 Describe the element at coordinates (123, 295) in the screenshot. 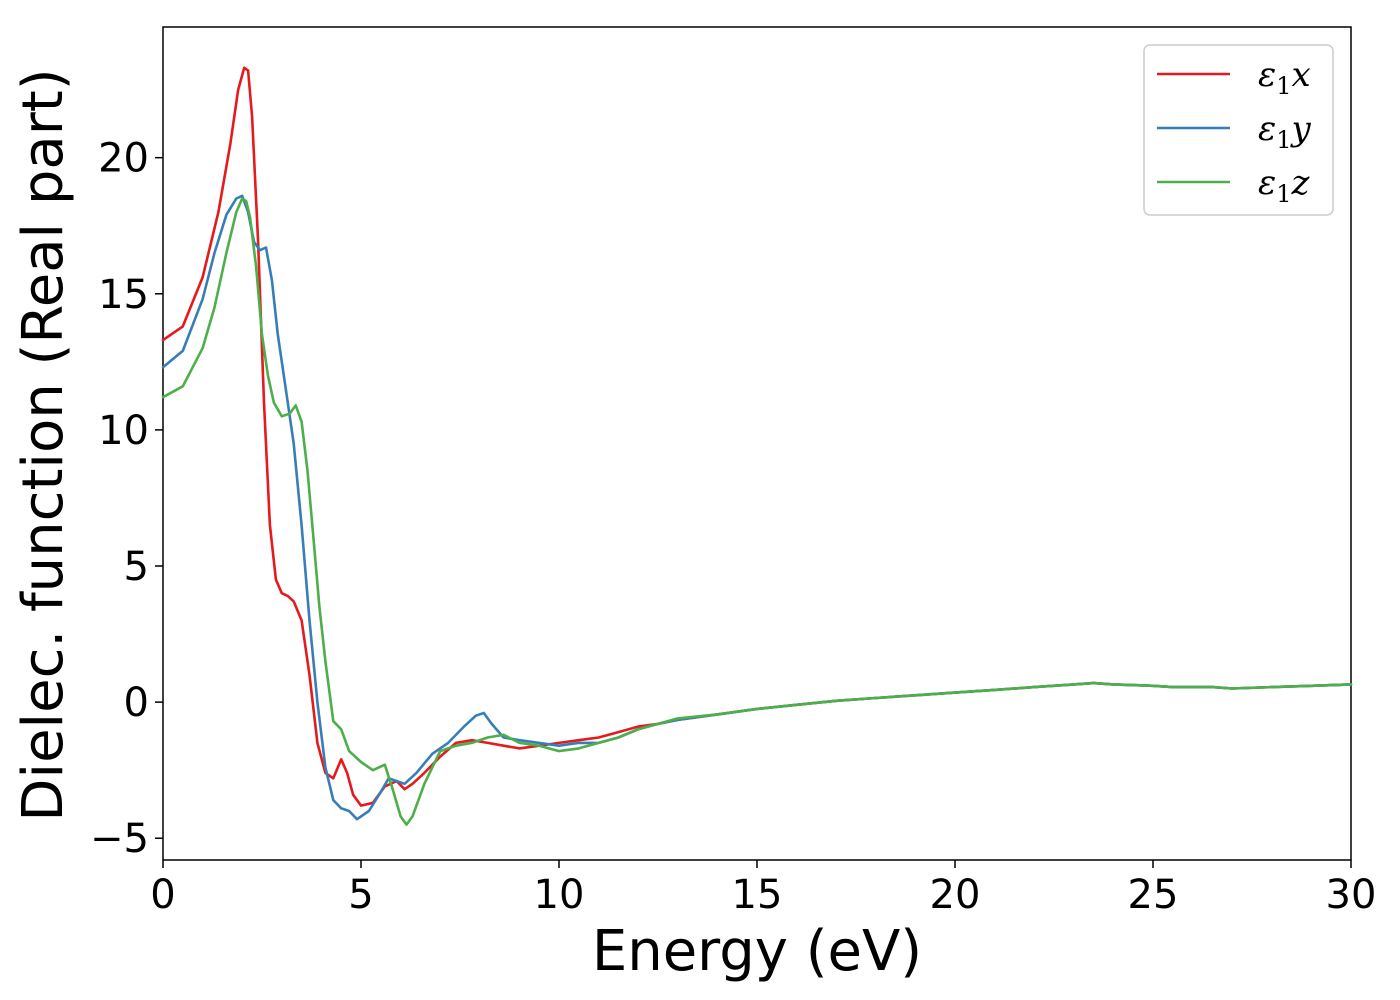

I see `y-tick-label: 15` at that location.